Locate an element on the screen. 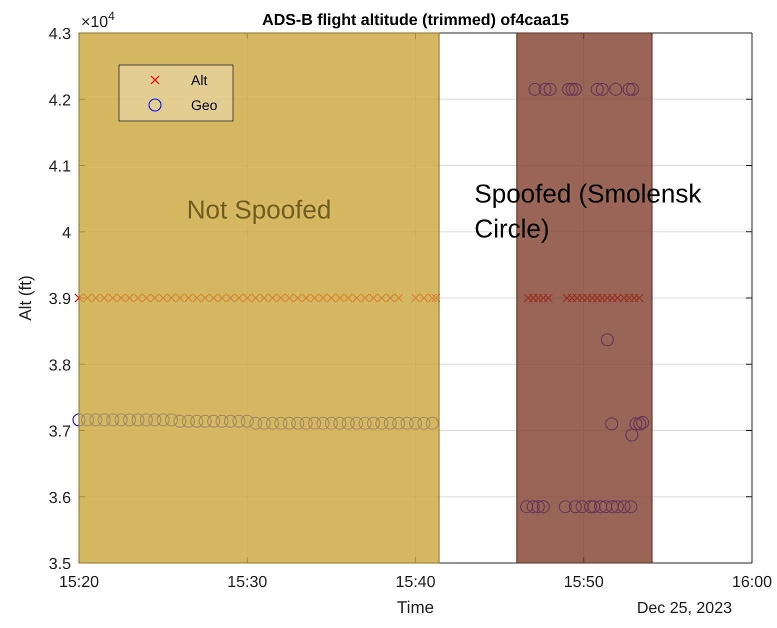 The image size is (777, 628). x-tick-label: 15:30 is located at coordinates (247, 582).